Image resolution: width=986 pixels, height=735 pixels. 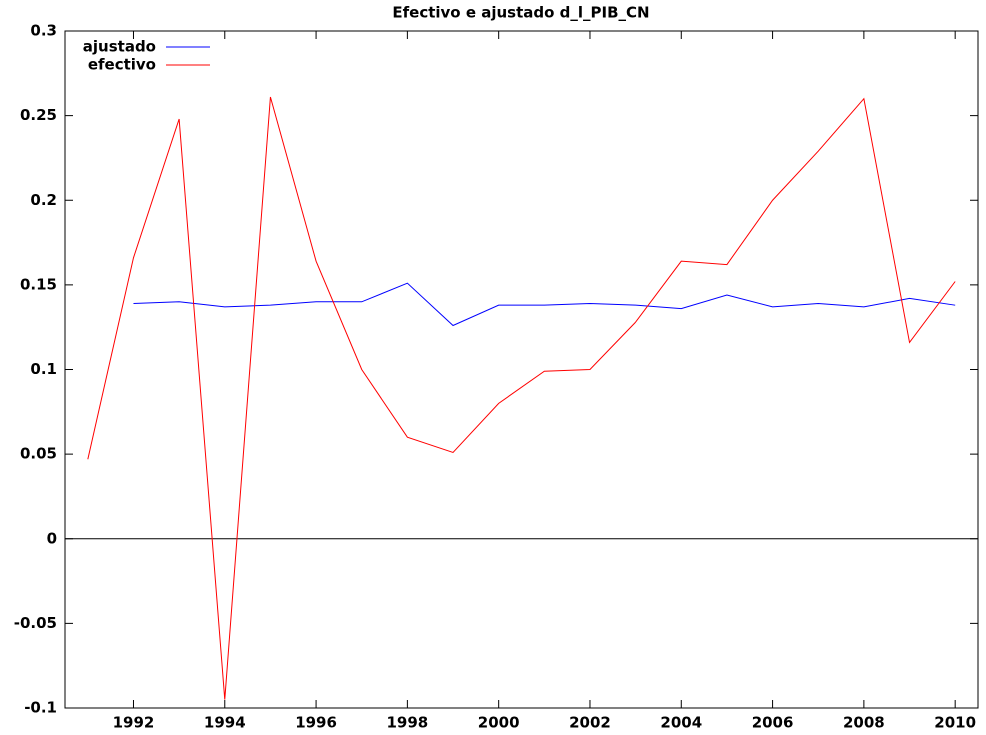 I want to click on series-line, so click(x=544, y=304).